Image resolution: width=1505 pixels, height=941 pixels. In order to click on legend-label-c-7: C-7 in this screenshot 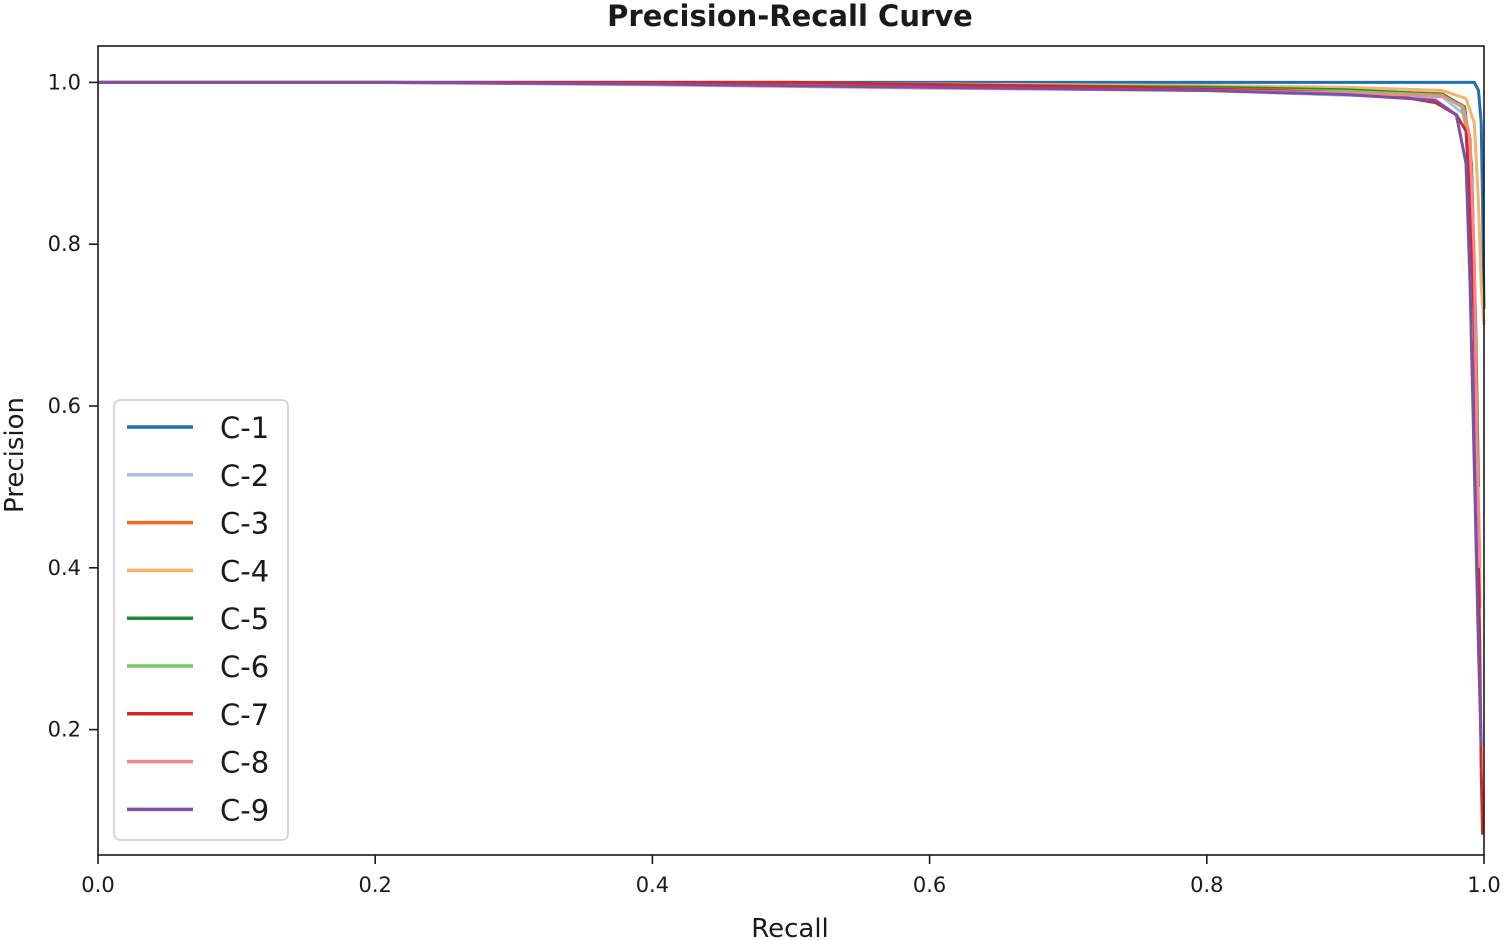, I will do `click(244, 715)`.